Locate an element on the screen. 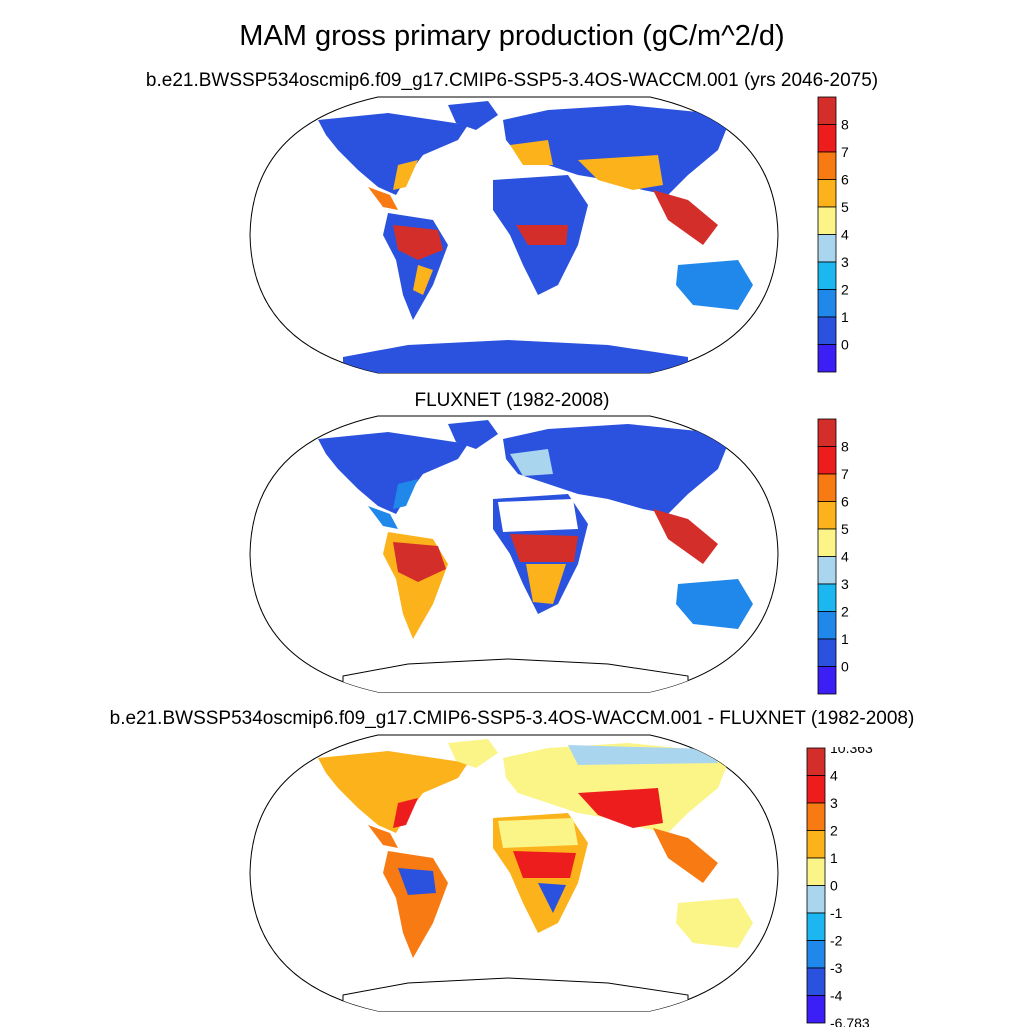 The image size is (1024, 1027). colorbar-label: -3 is located at coordinates (836, 968).